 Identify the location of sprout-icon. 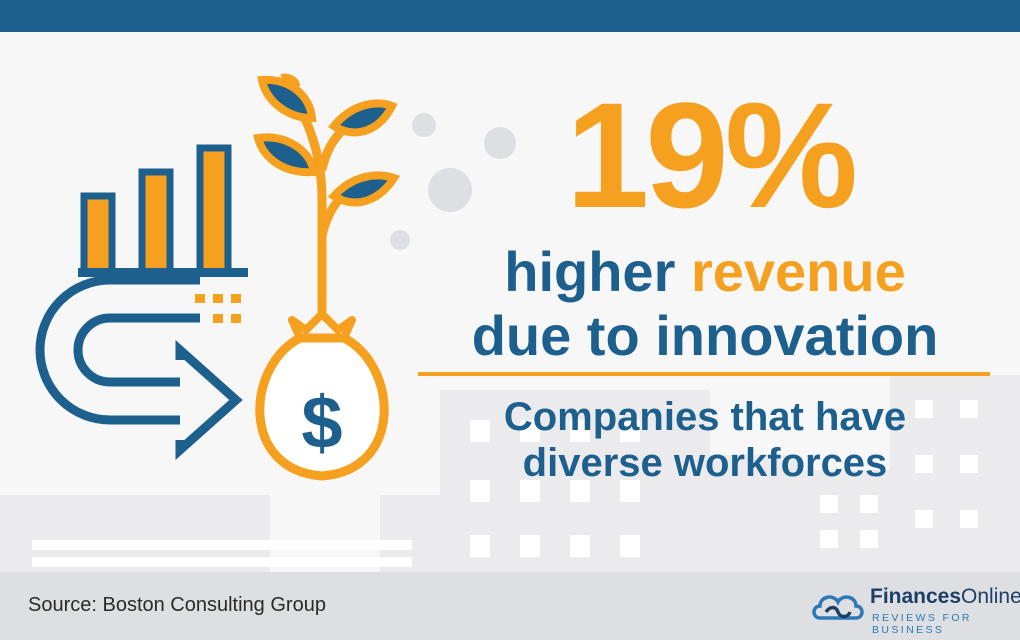
(326, 195).